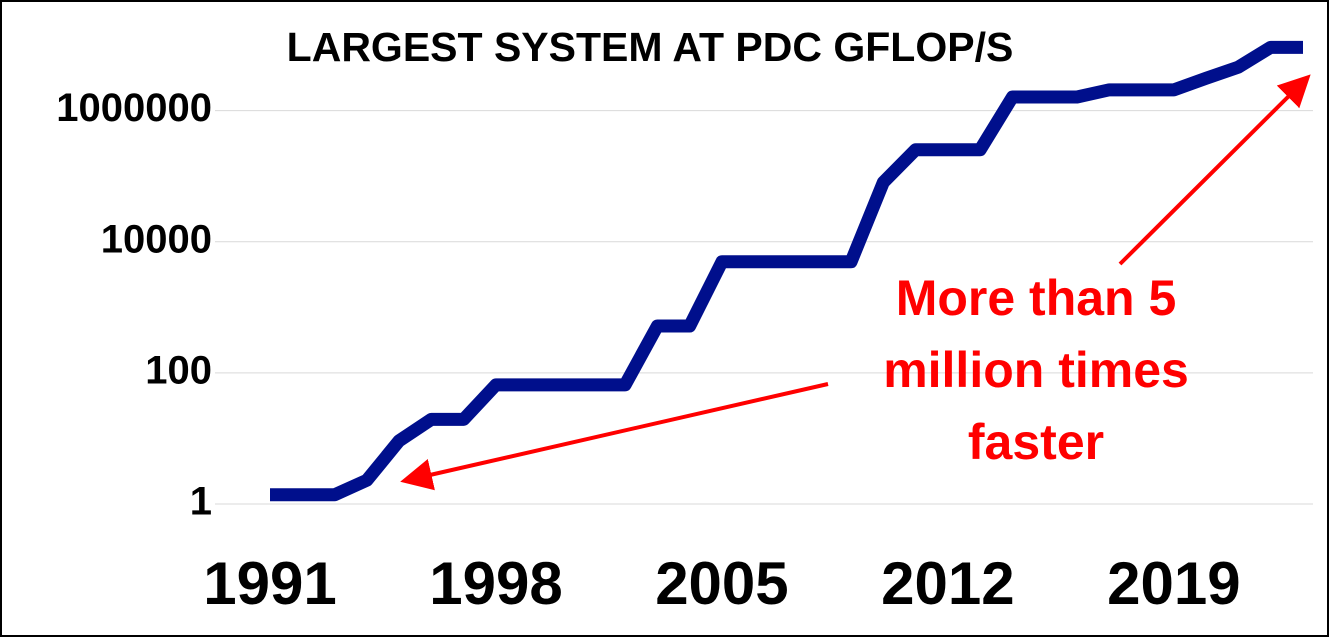 The image size is (1329, 637). I want to click on y-tick-label: 10000, so click(156, 239).